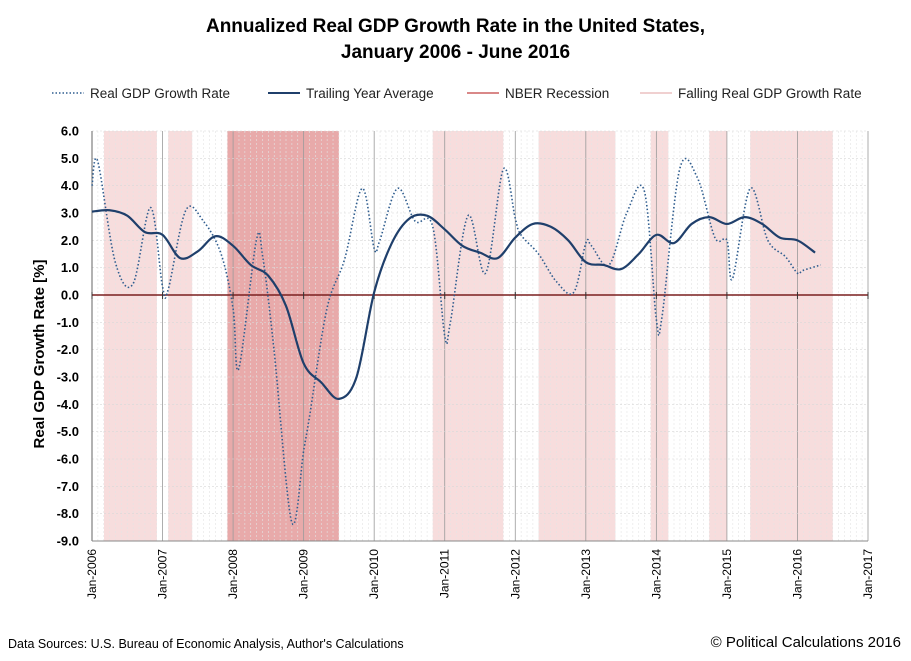 The width and height of the screenshot is (911, 661). Describe the element at coordinates (868, 574) in the screenshot. I see `x-tick-label: Jan-2017` at that location.